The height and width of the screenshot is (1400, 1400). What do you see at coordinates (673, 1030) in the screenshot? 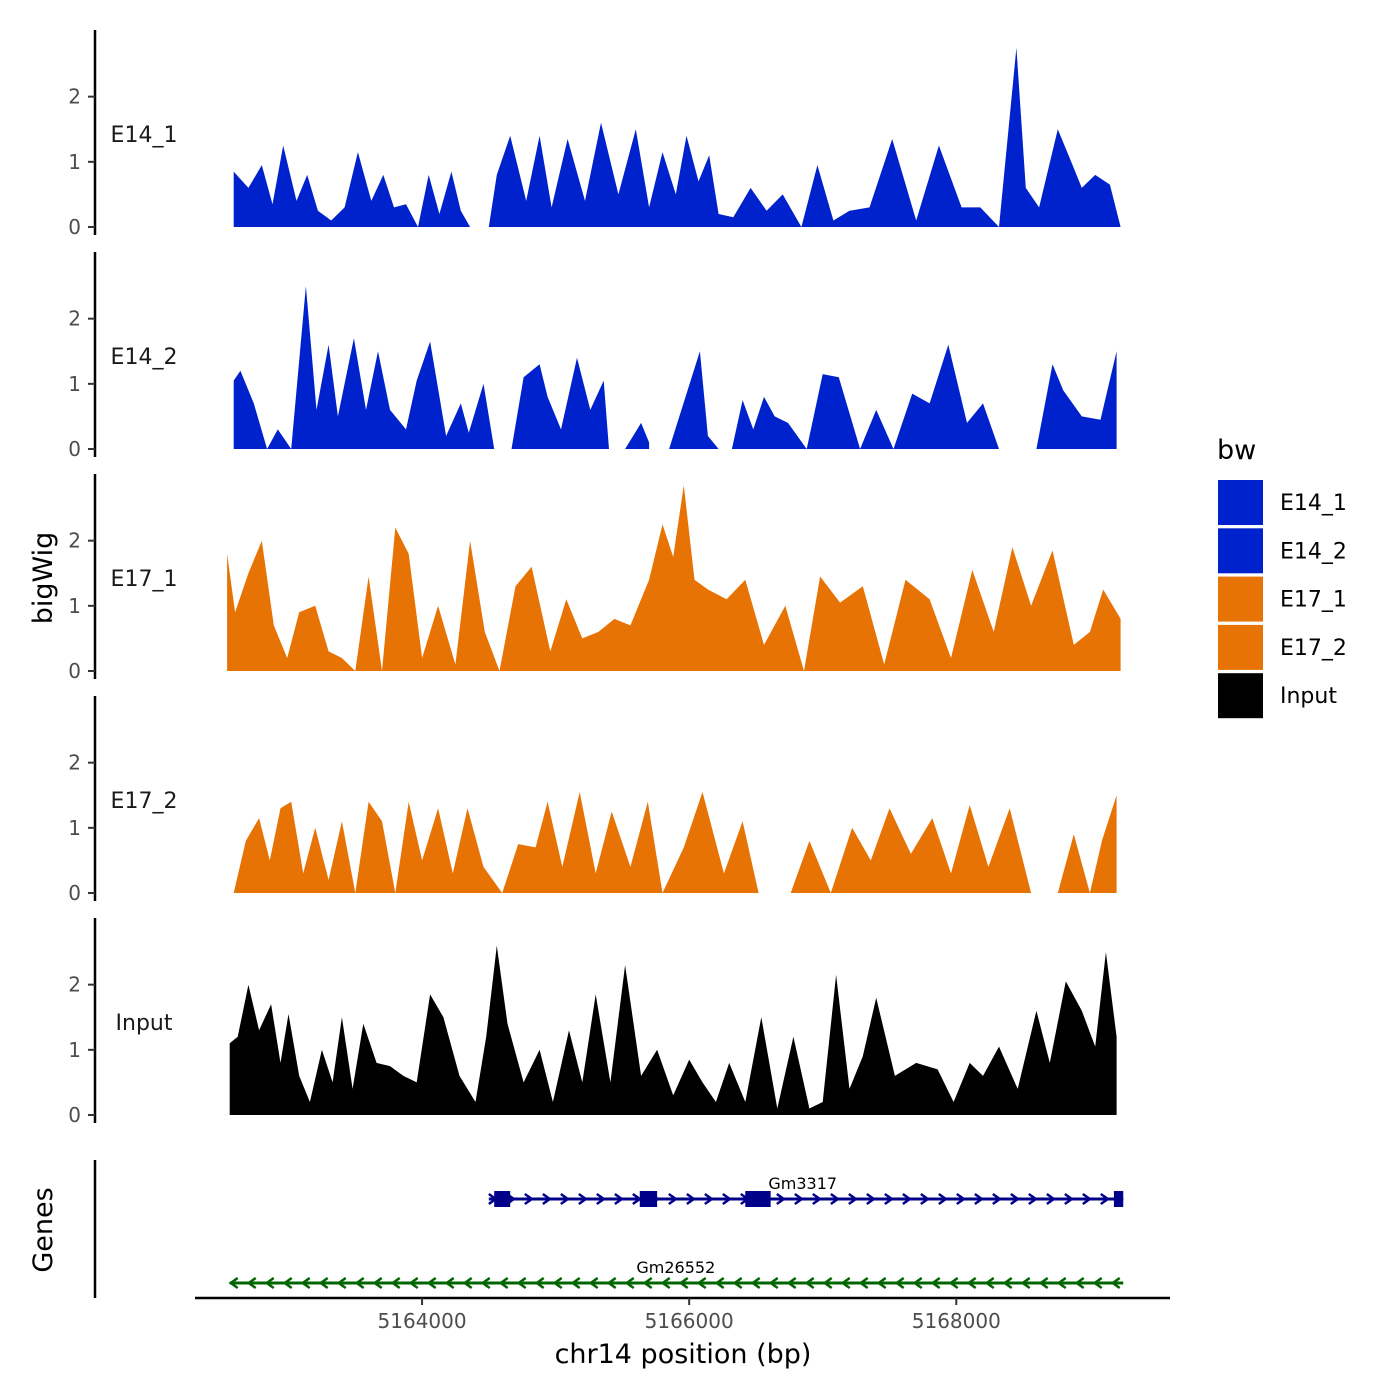
I see `area-Input-segment` at bounding box center [673, 1030].